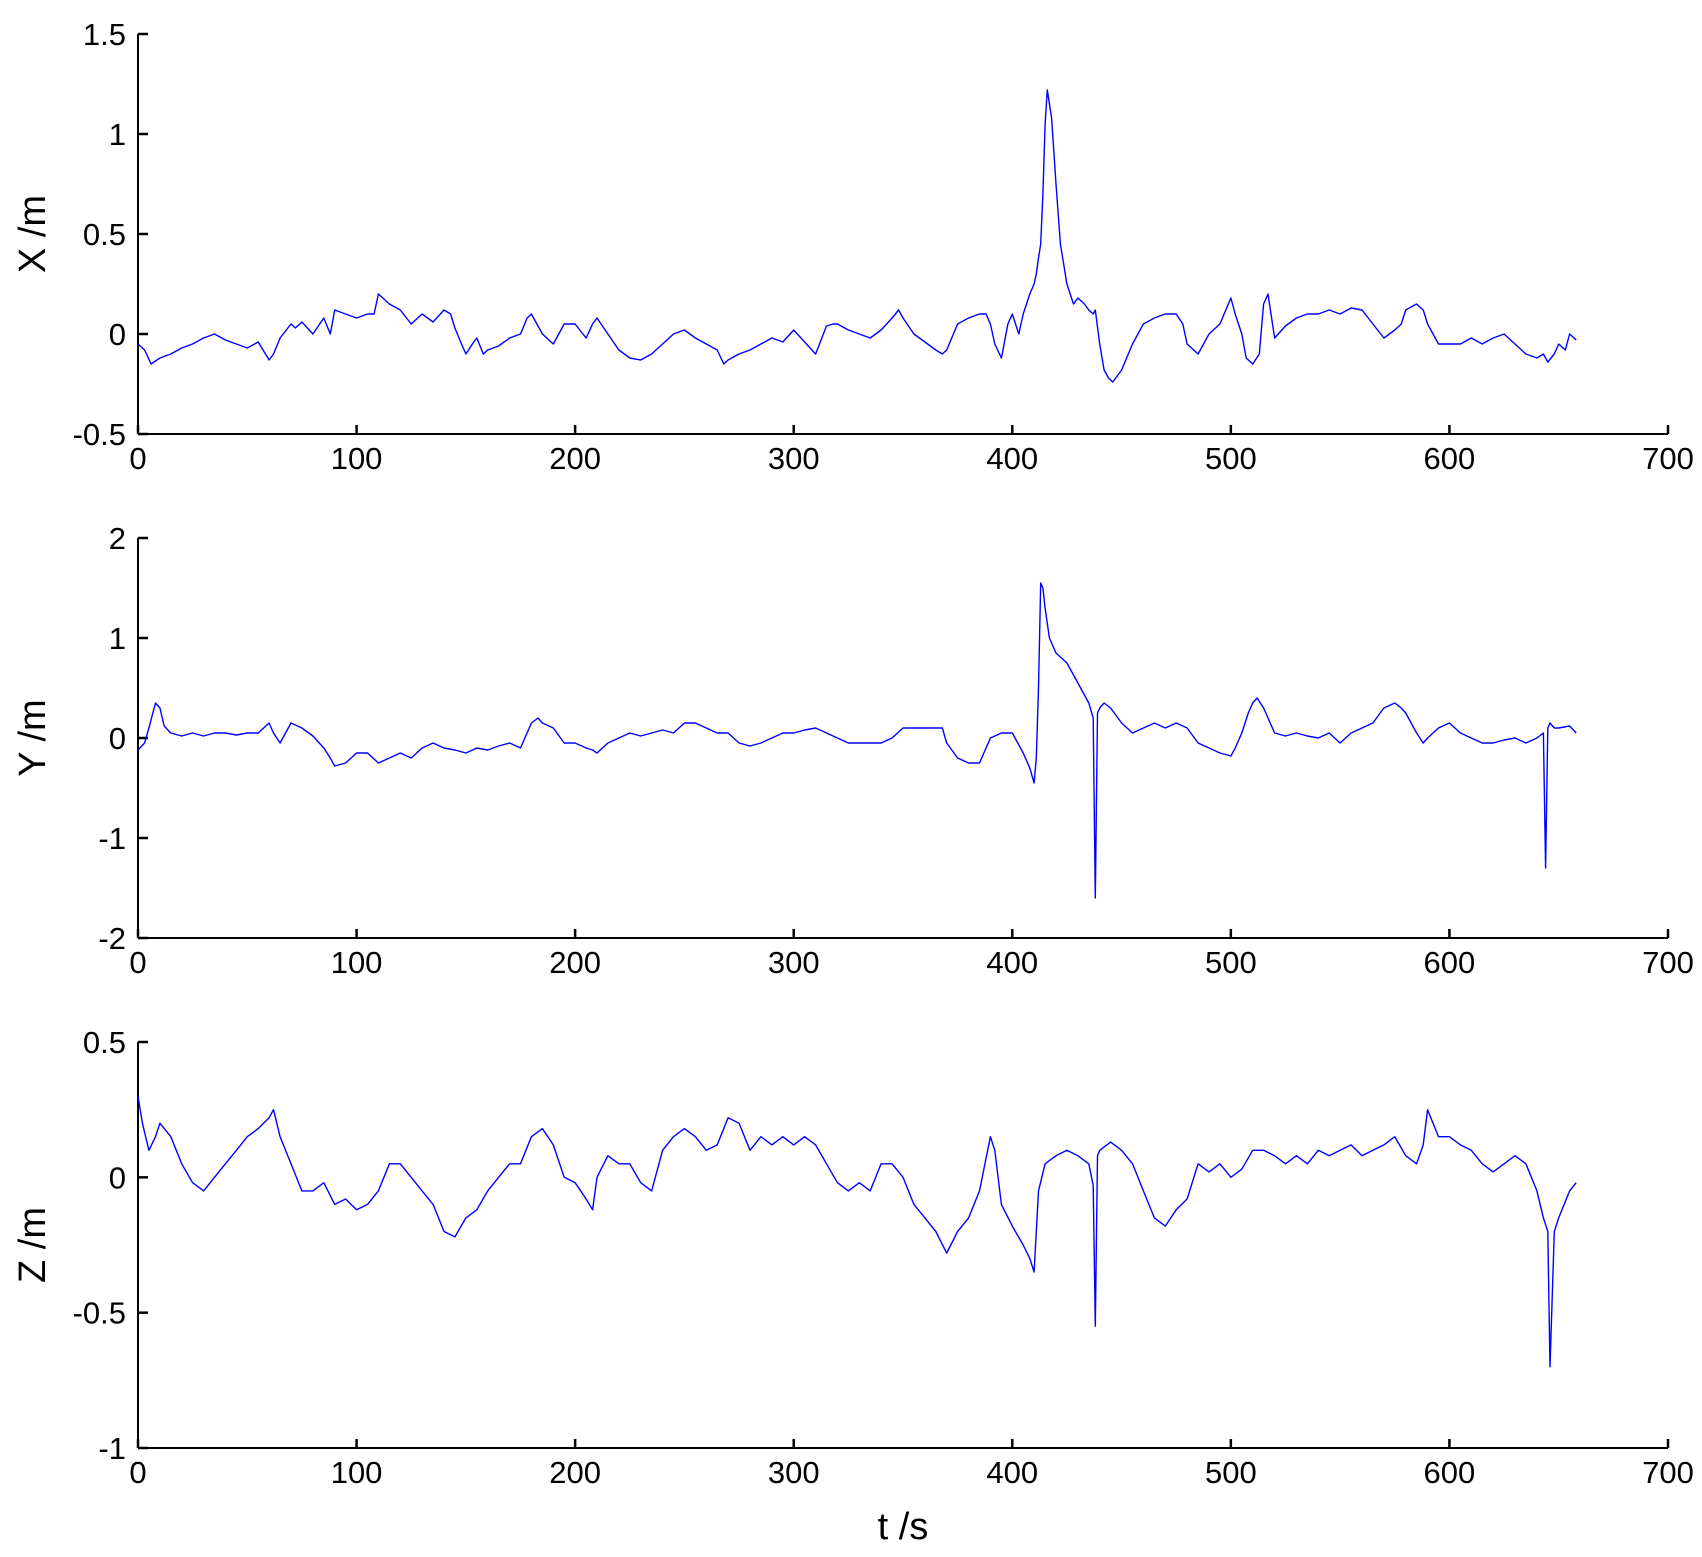 Image resolution: width=1702 pixels, height=1557 pixels. I want to click on x-y-tick-label: -0.5, so click(99, 434).